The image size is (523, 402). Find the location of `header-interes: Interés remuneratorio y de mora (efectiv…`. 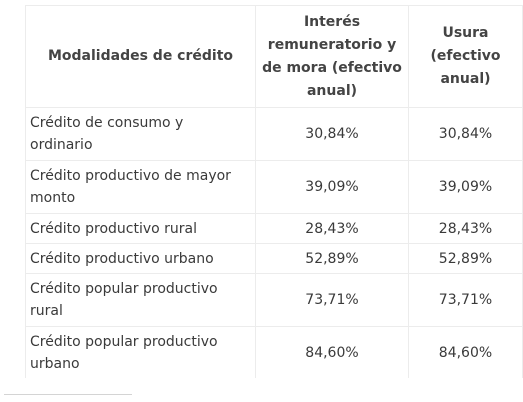

header-interes: Interés remuneratorio y de mora (efectiv… is located at coordinates (332, 56).